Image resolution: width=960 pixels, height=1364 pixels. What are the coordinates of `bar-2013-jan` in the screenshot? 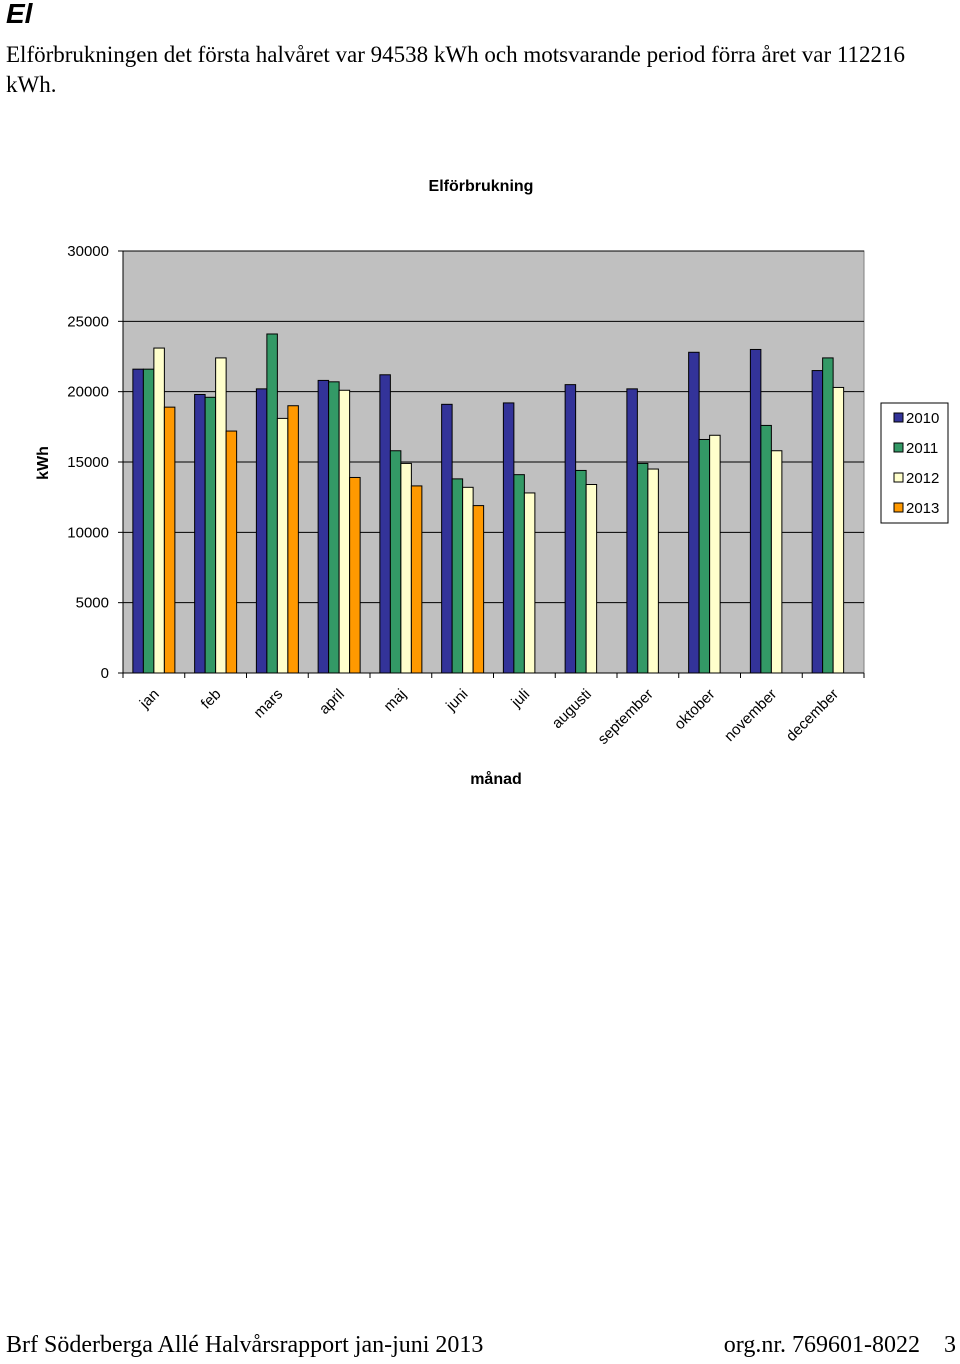 It's located at (169, 540).